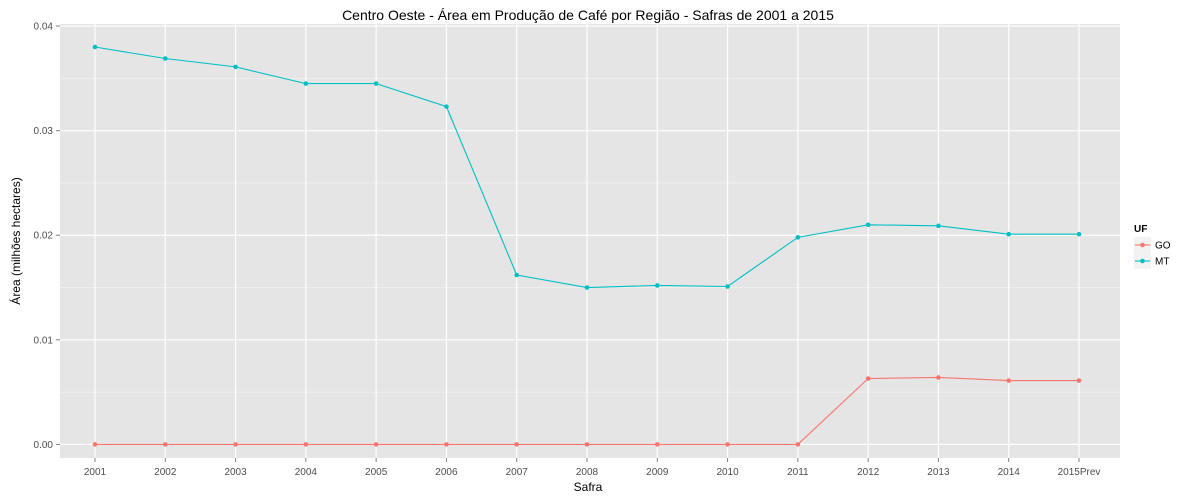  What do you see at coordinates (44, 445) in the screenshot?
I see `y-tick-label: 0.00` at bounding box center [44, 445].